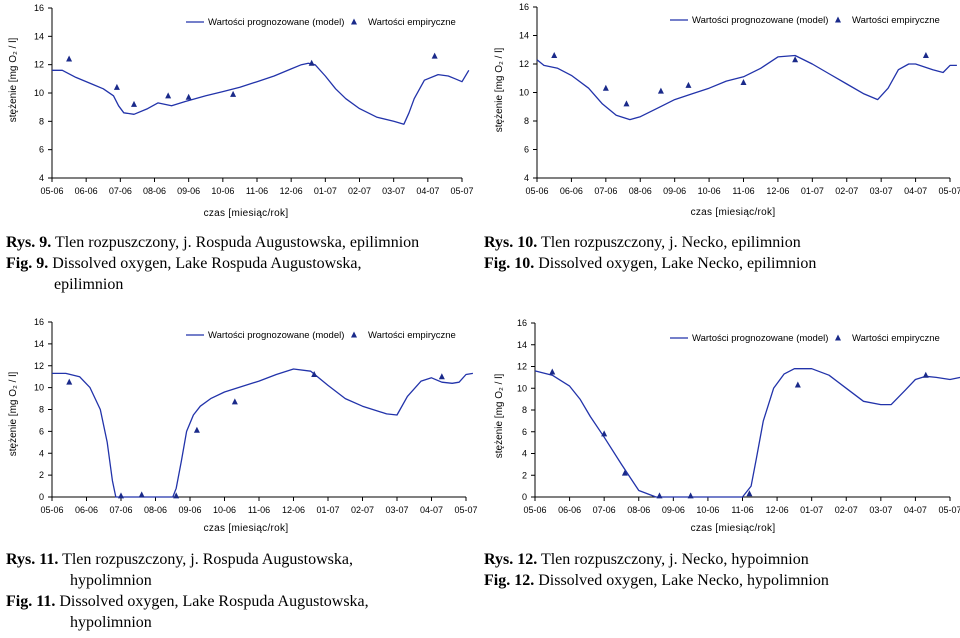  What do you see at coordinates (51, 510) in the screenshot?
I see `x-tick-label: 05-06` at bounding box center [51, 510].